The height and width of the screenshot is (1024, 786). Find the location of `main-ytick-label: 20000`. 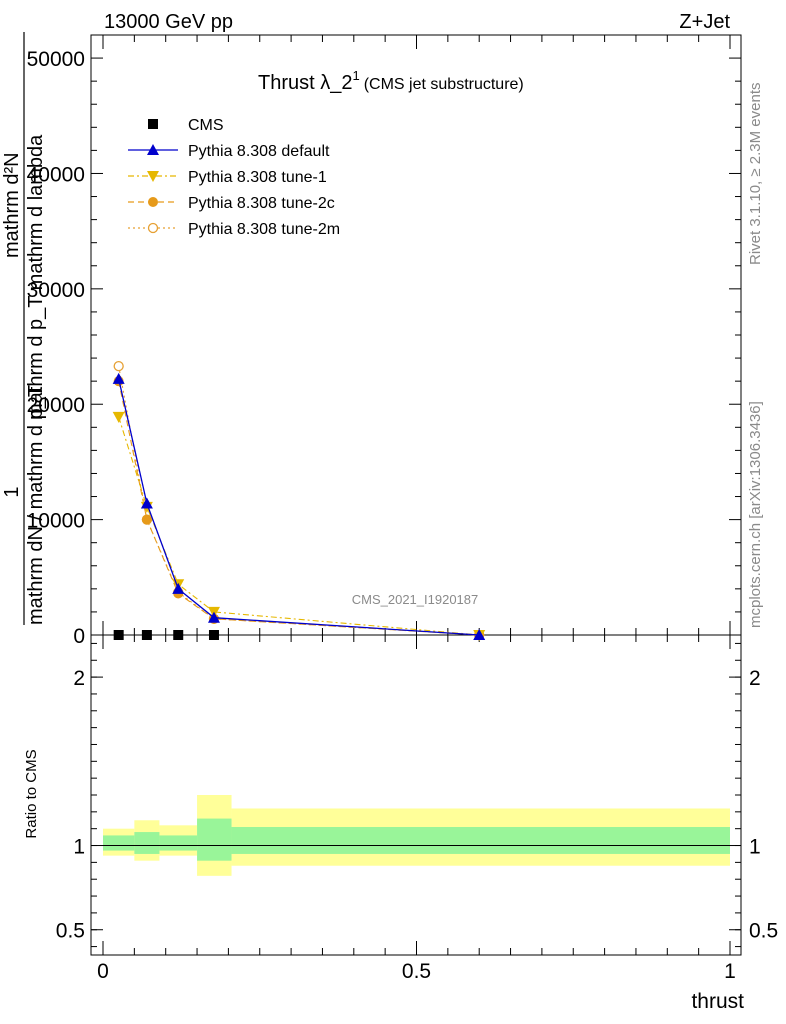

main-ytick-label: 20000 is located at coordinates (56, 405).